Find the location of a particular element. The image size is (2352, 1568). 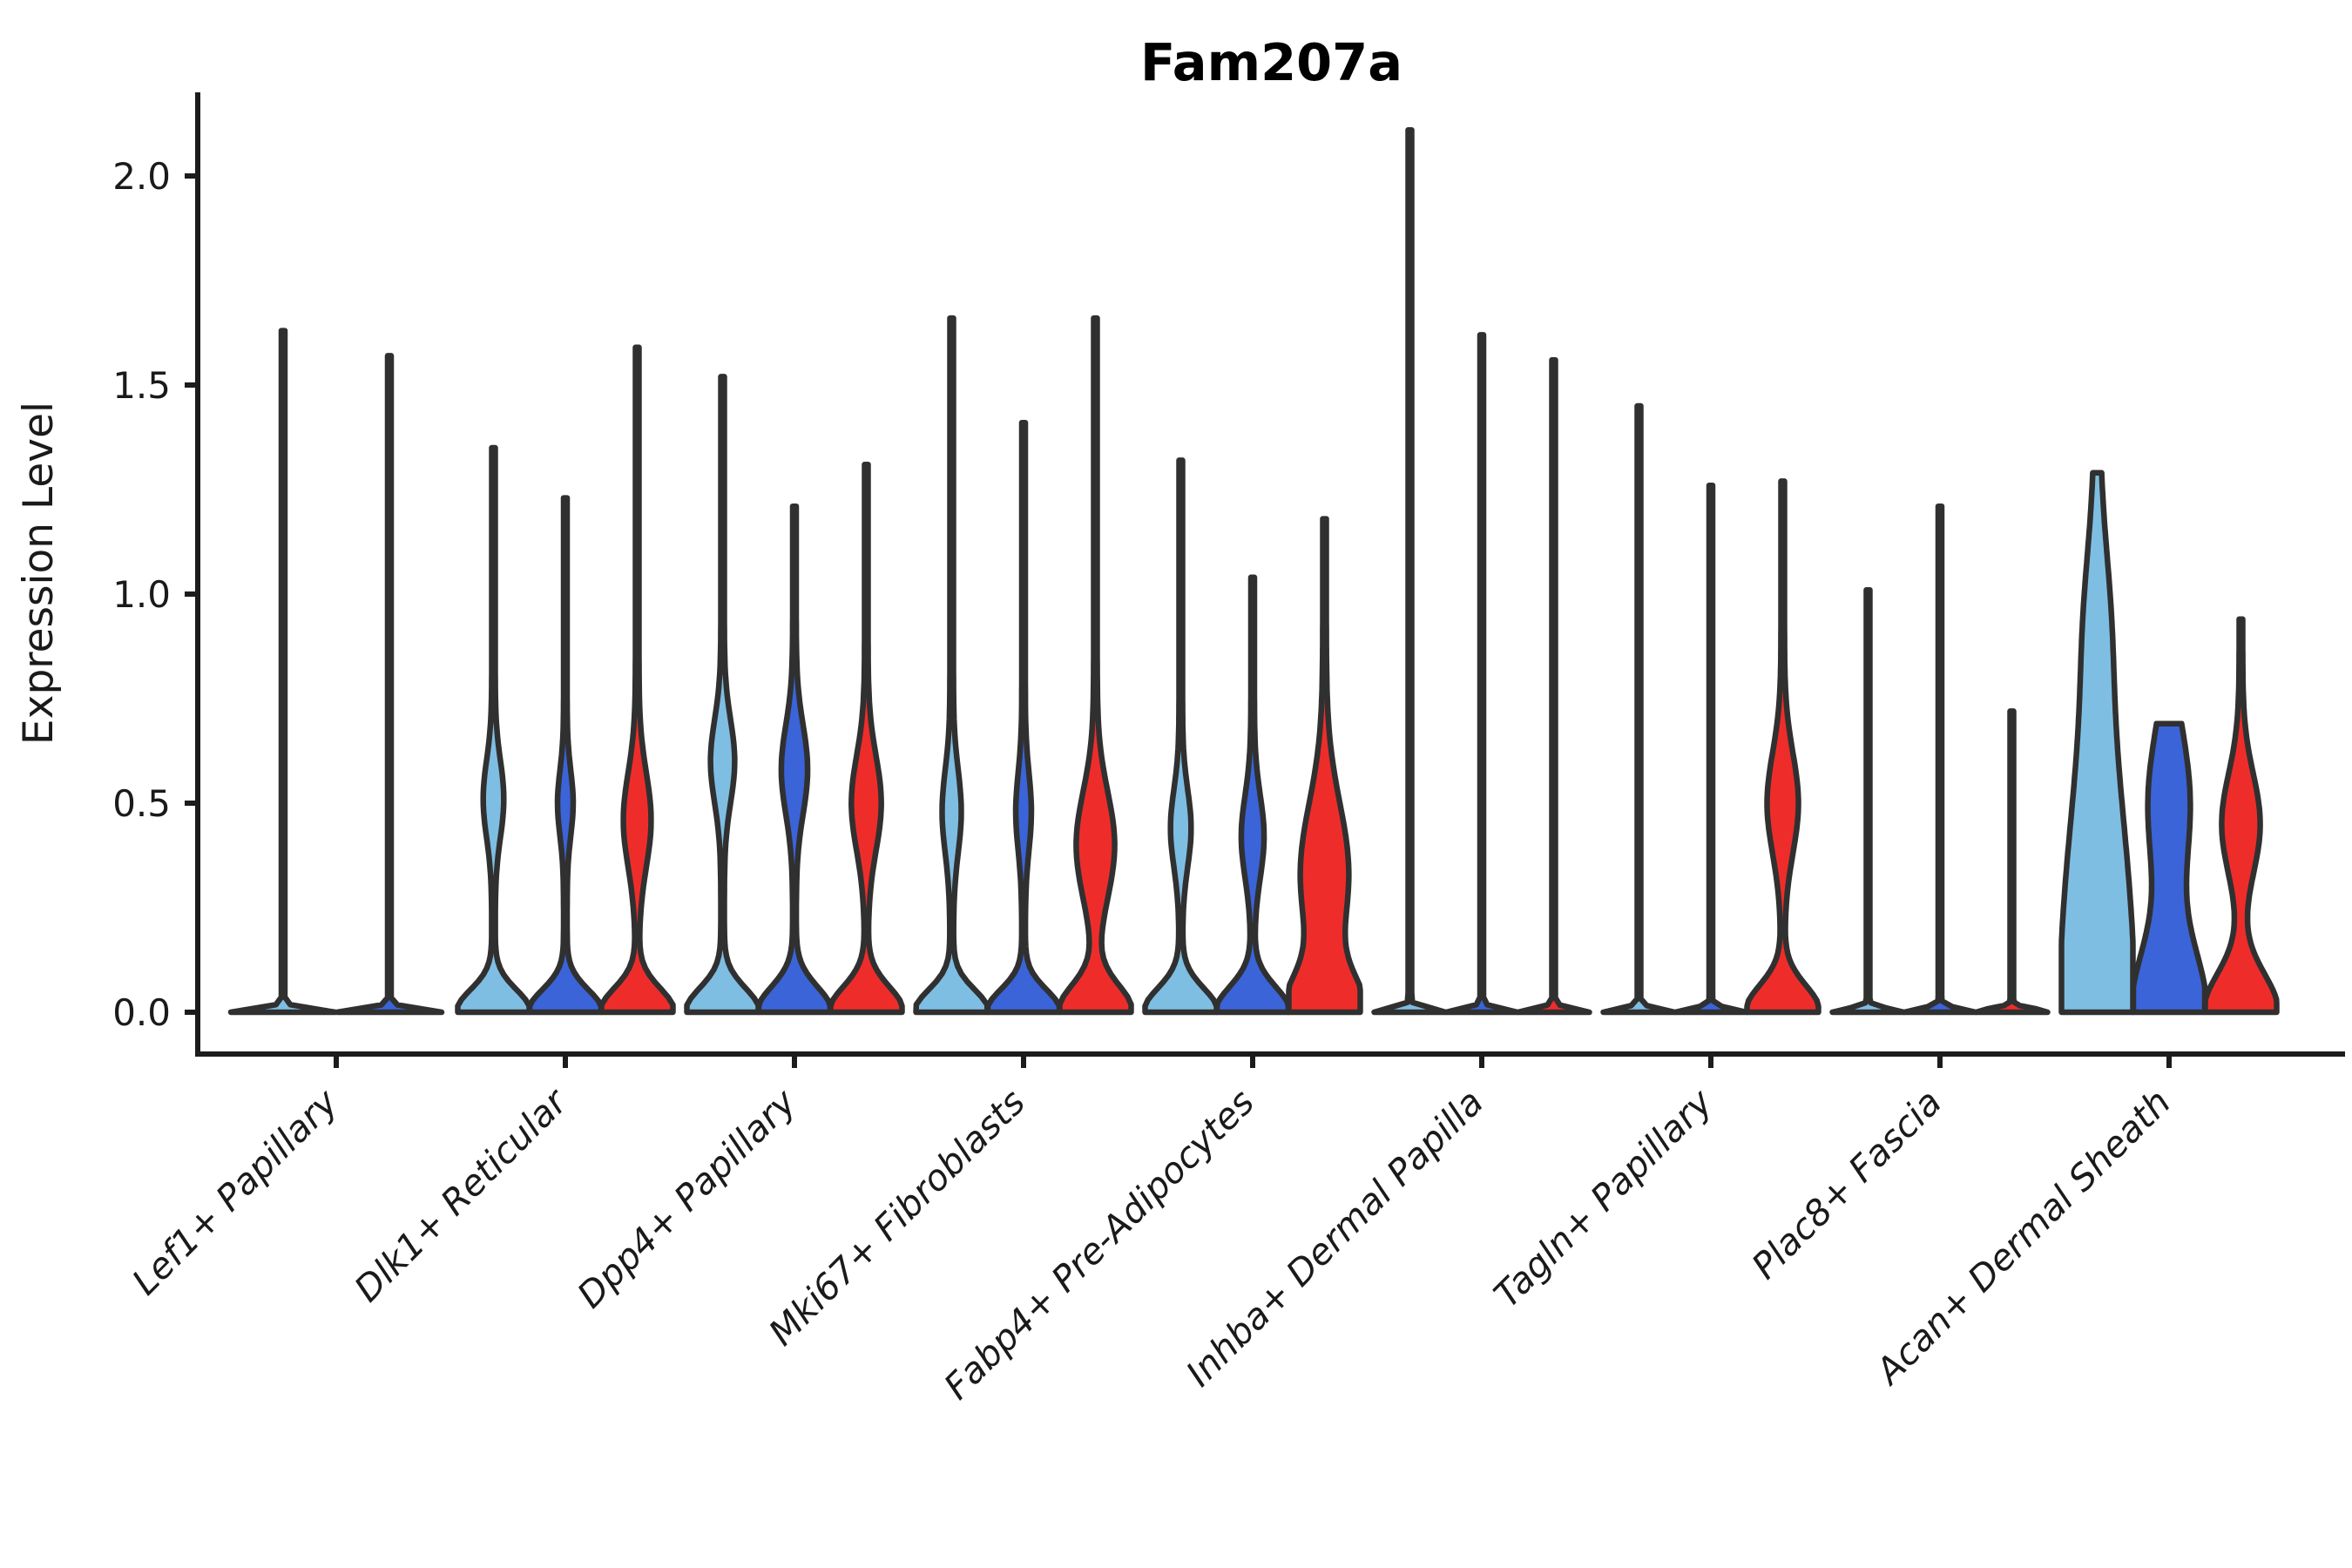

x-tick-label: Lef1+ Papillary is located at coordinates (235, 1192).